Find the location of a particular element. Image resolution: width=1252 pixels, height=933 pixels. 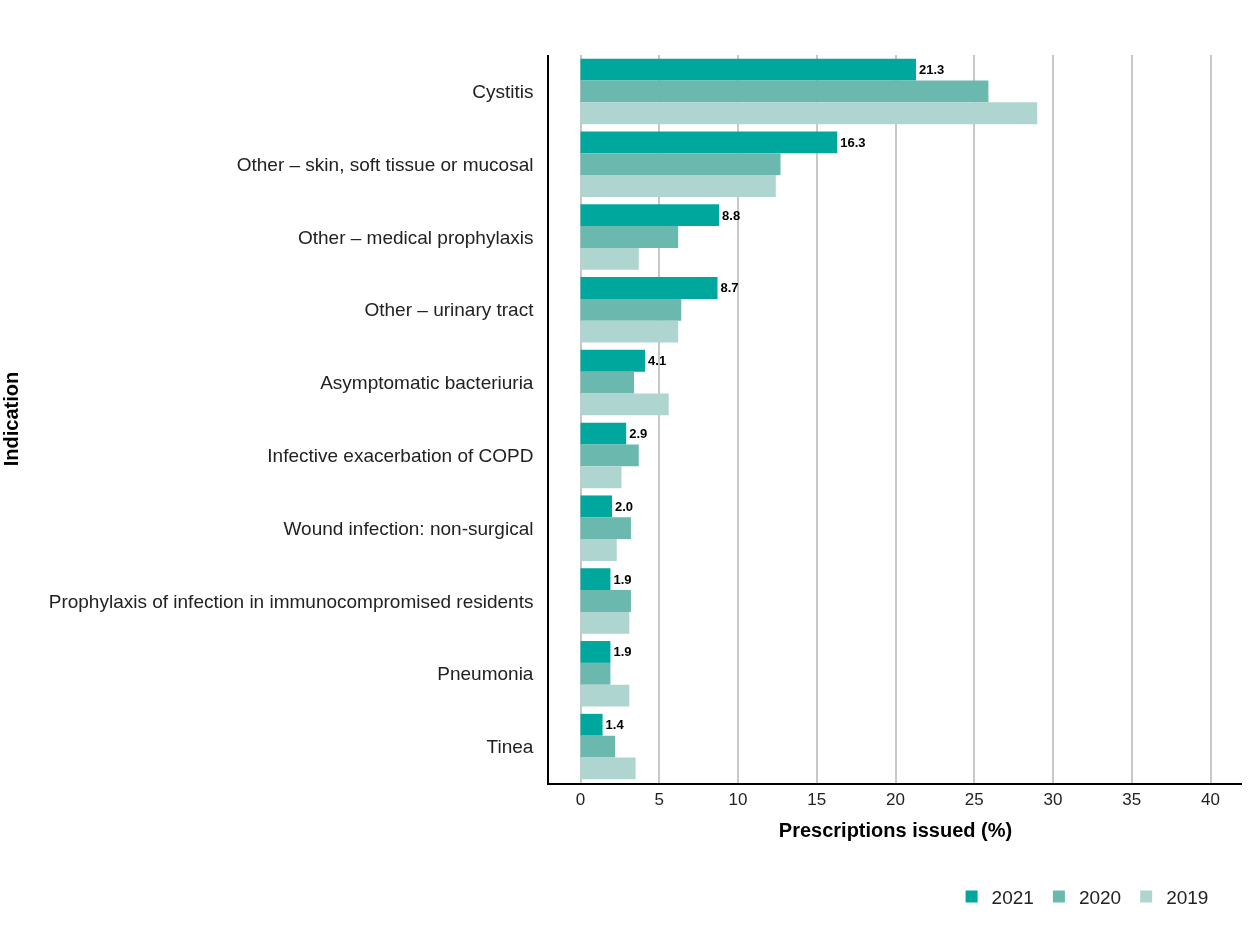

legend-label: 2020 is located at coordinates (1100, 897).